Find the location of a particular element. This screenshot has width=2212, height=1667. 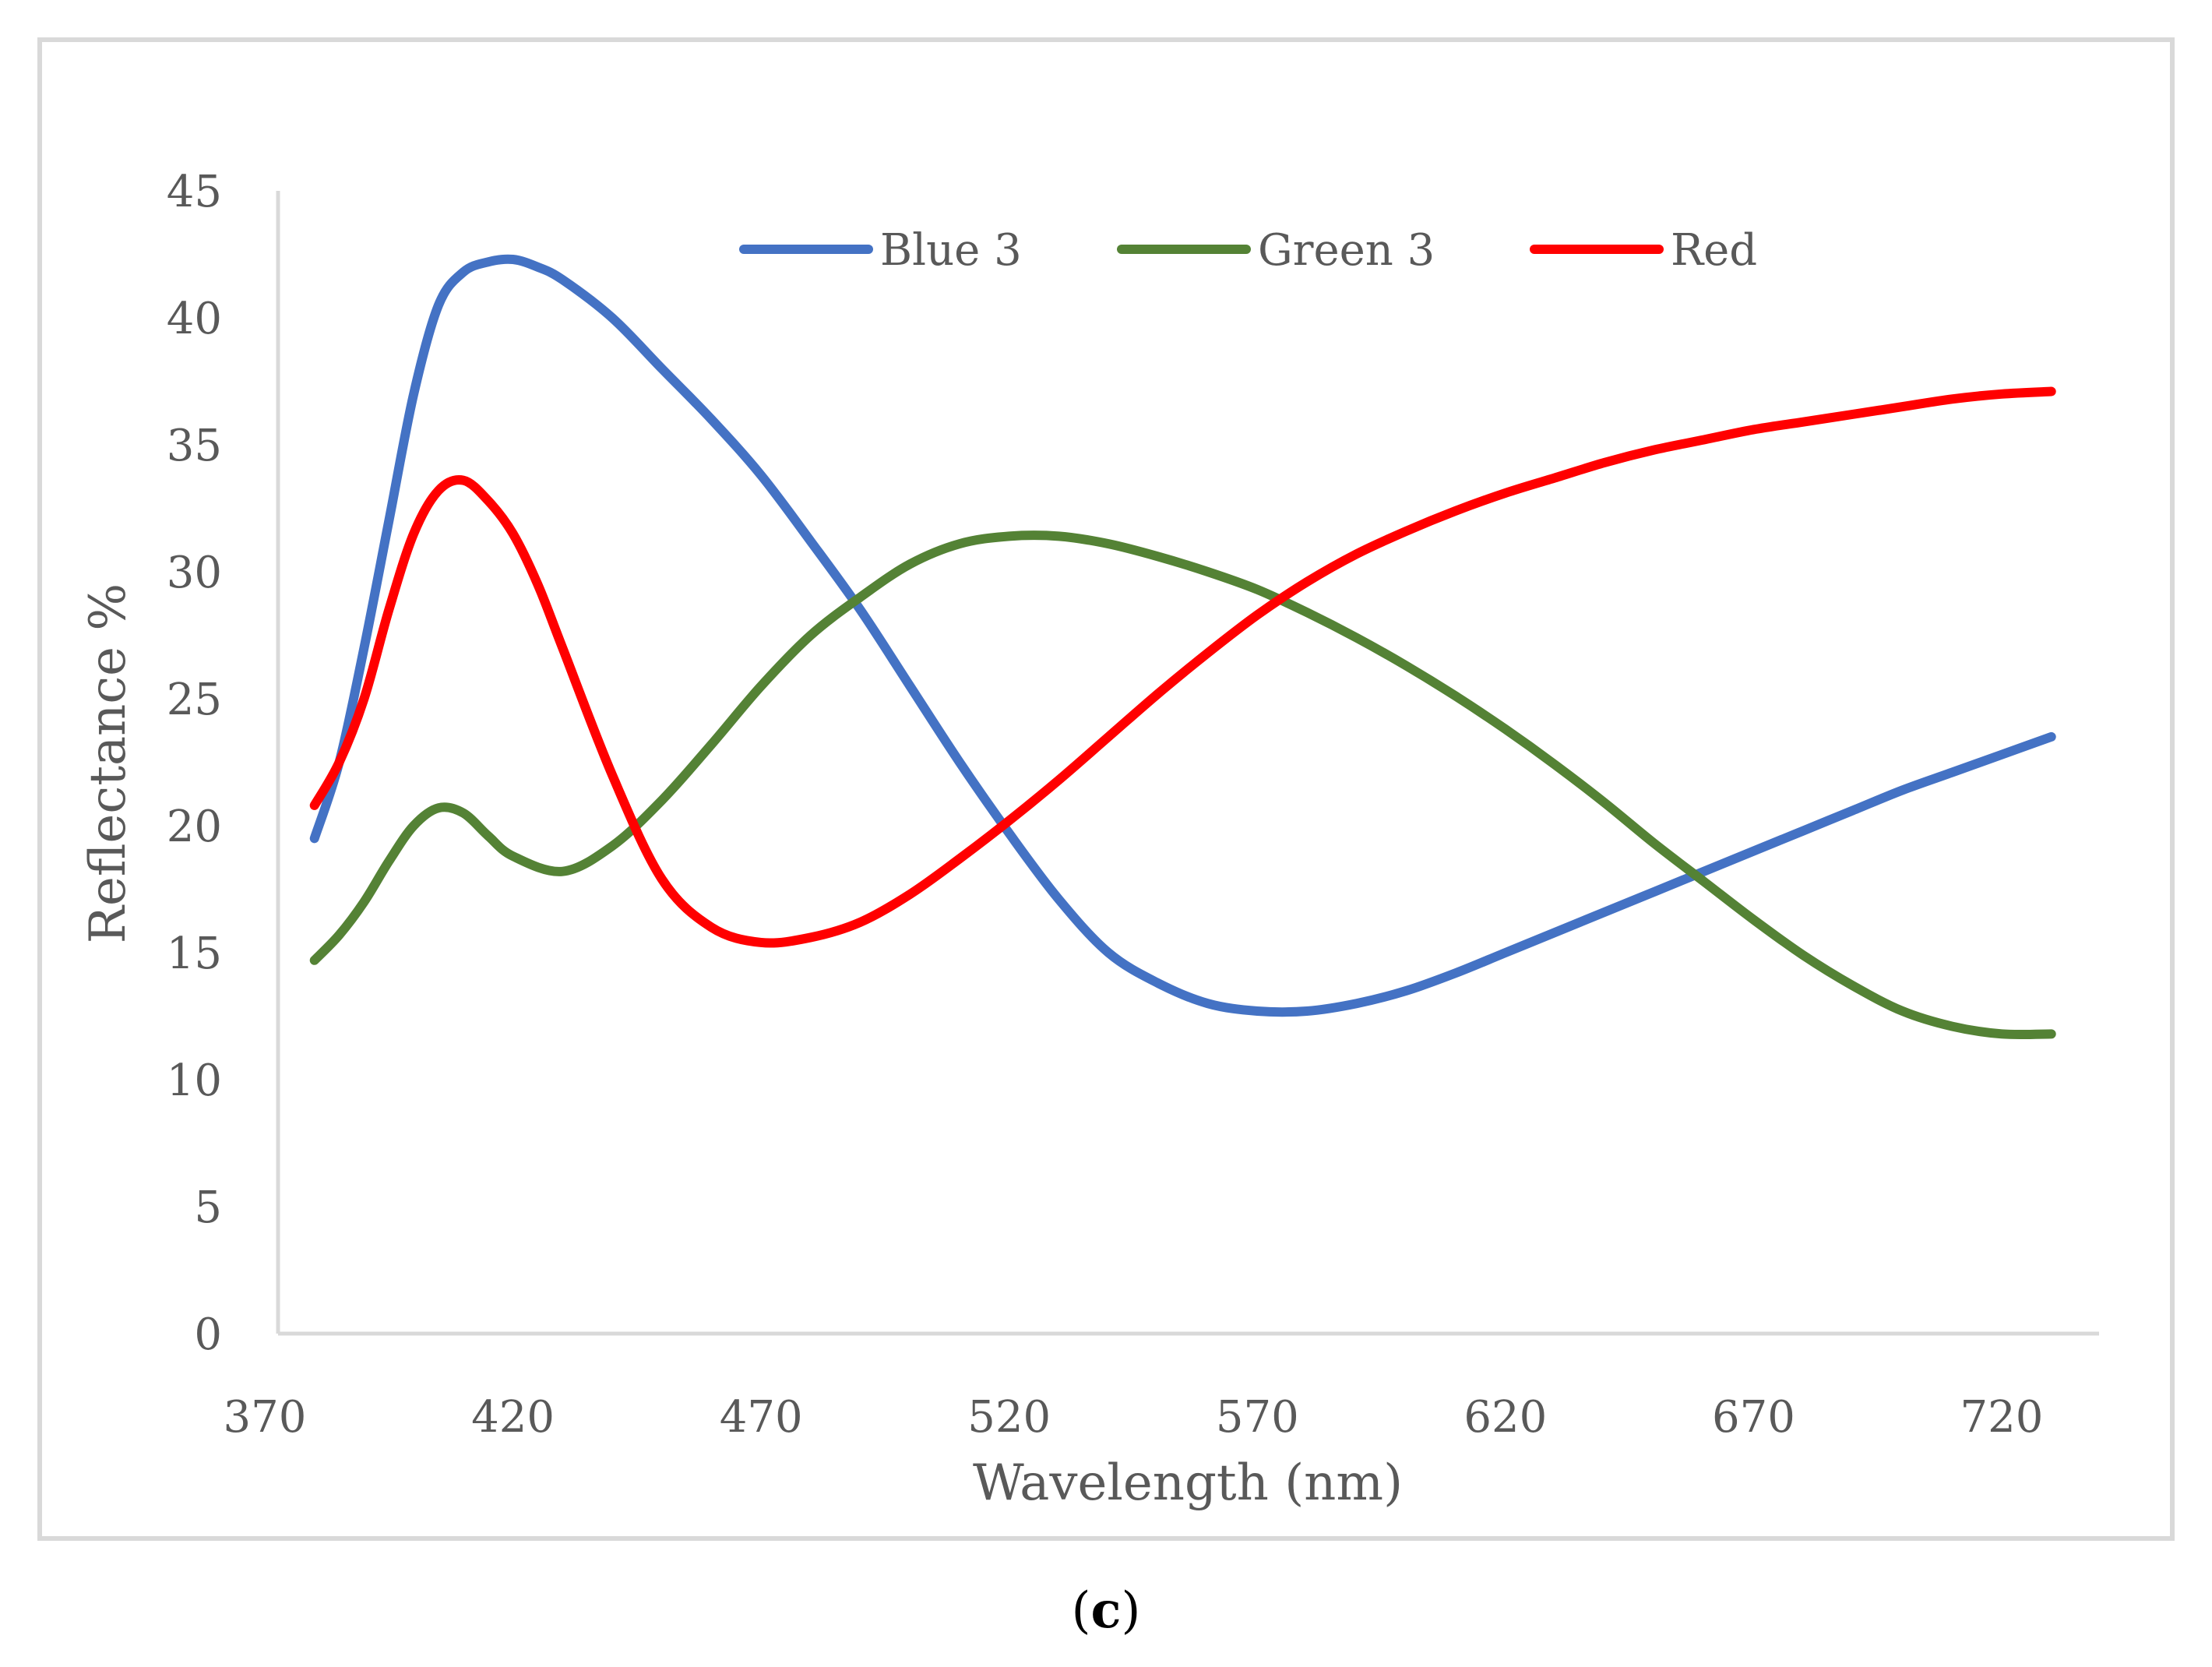

y-tick-label: 35 is located at coordinates (194, 446).